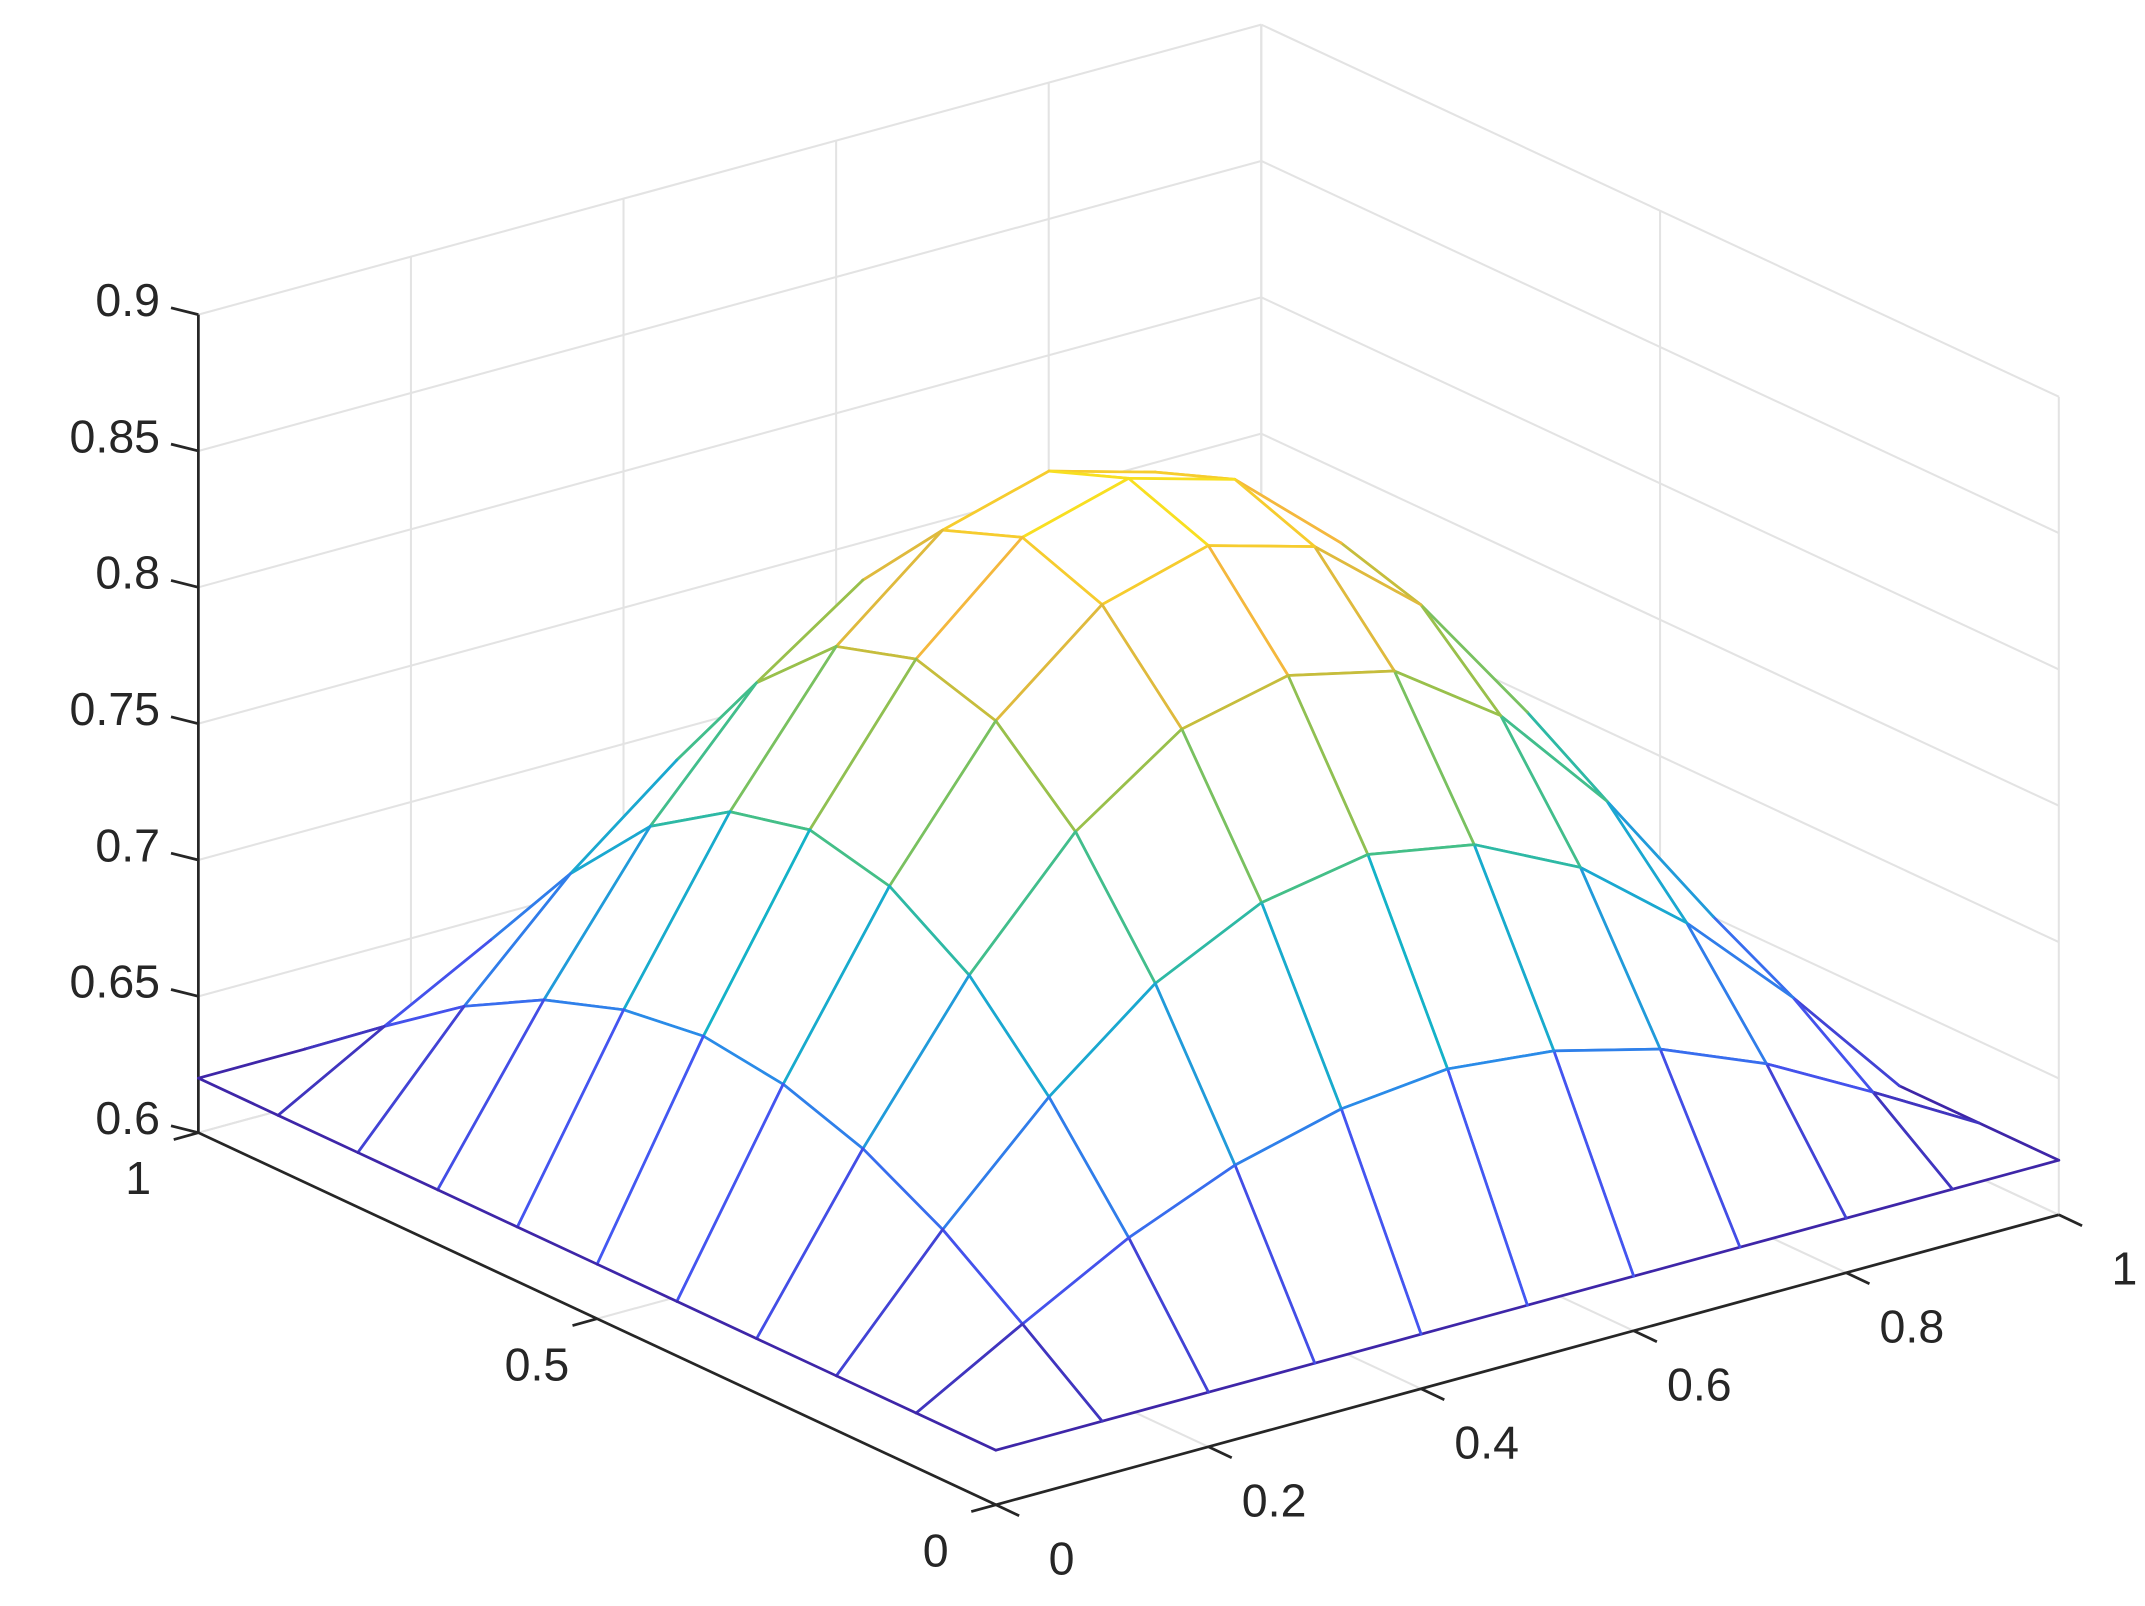 Image resolution: width=2145 pixels, height=1606 pixels. Describe the element at coordinates (127, 1118) in the screenshot. I see `z-tick-label: 0.6` at that location.